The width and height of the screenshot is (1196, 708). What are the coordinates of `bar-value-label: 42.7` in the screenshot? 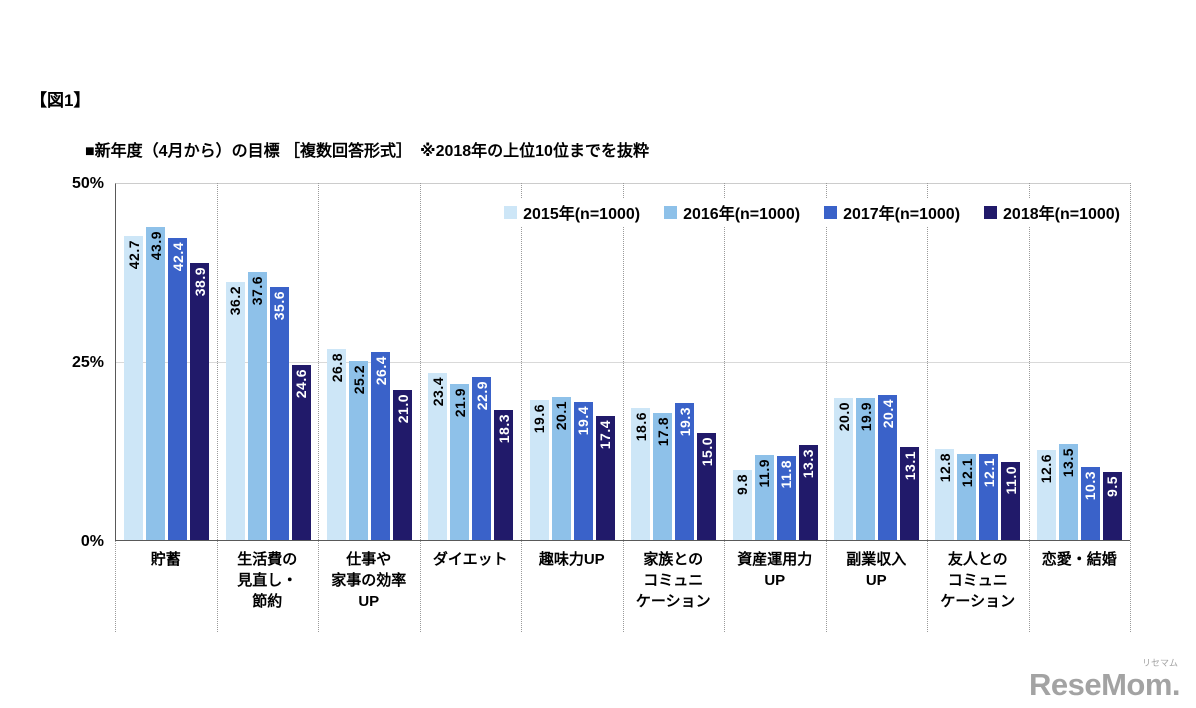 It's located at (133, 254).